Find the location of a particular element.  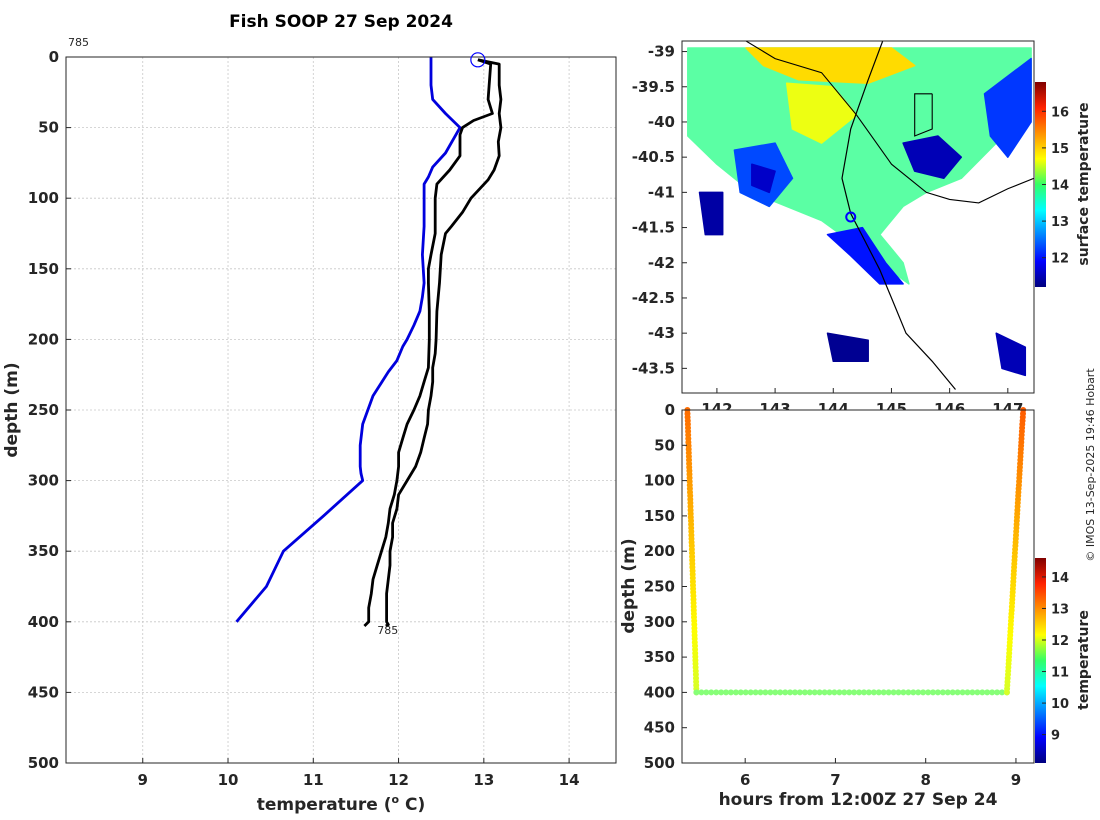

profile-ytick-label: 50 is located at coordinates (48, 128).